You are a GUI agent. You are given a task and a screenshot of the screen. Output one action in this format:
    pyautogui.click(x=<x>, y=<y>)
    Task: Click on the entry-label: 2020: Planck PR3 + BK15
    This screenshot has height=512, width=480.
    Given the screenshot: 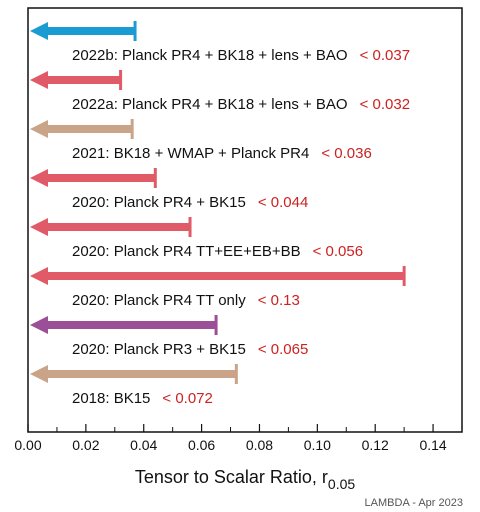 What is the action you would take?
    pyautogui.click(x=159, y=349)
    